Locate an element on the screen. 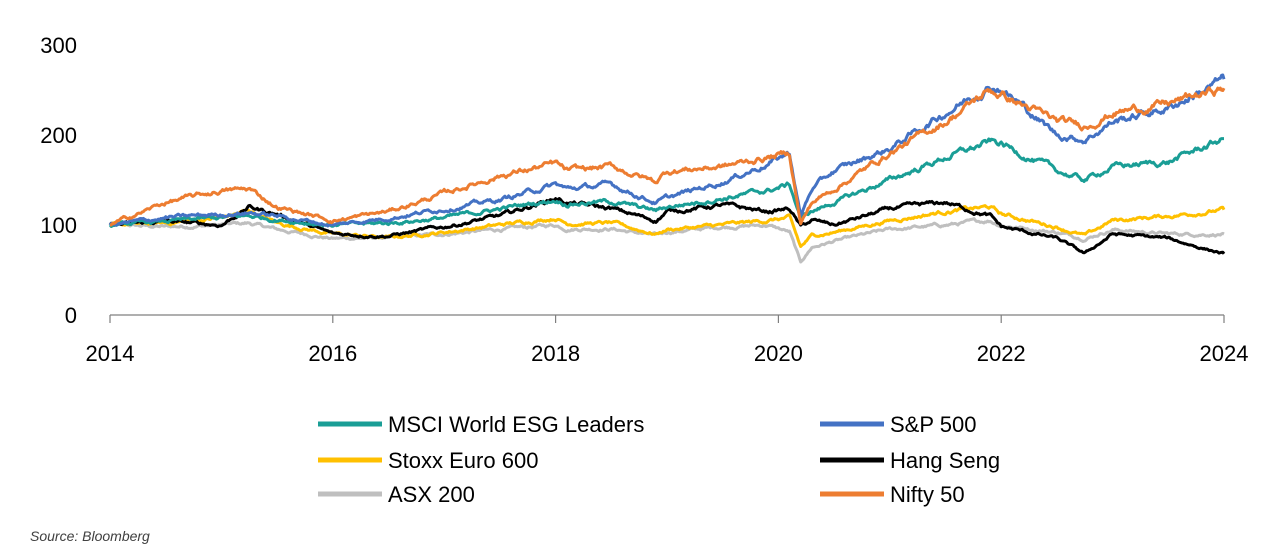 The height and width of the screenshot is (555, 1280). x-tick-label: 2018 is located at coordinates (555, 353).